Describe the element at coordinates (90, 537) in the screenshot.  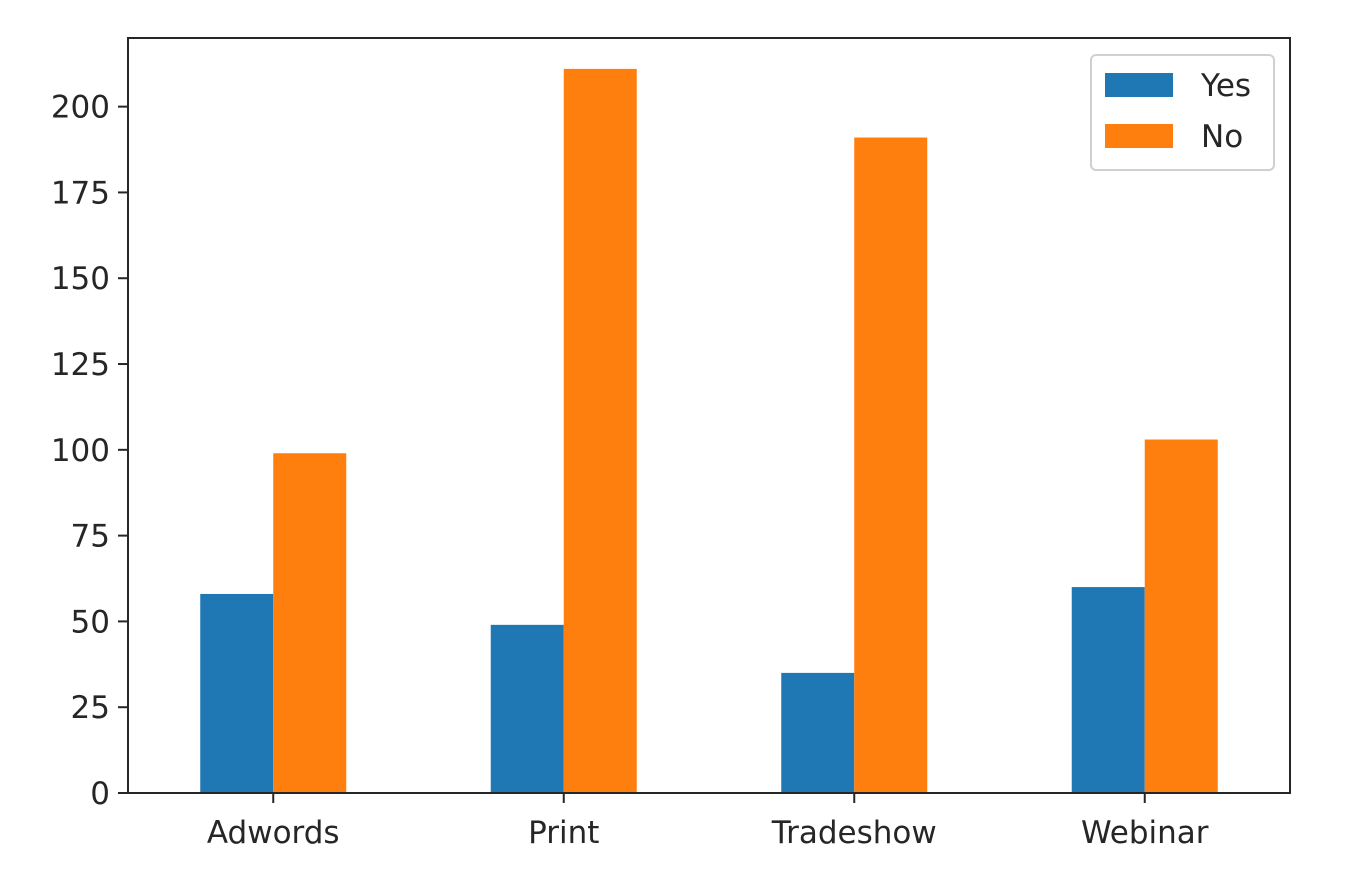
I see `y-tick-label: 75` at that location.